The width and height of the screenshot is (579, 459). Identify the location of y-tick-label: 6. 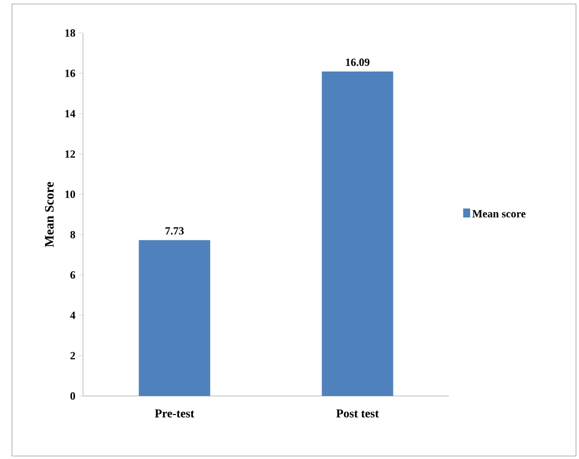
(73, 275).